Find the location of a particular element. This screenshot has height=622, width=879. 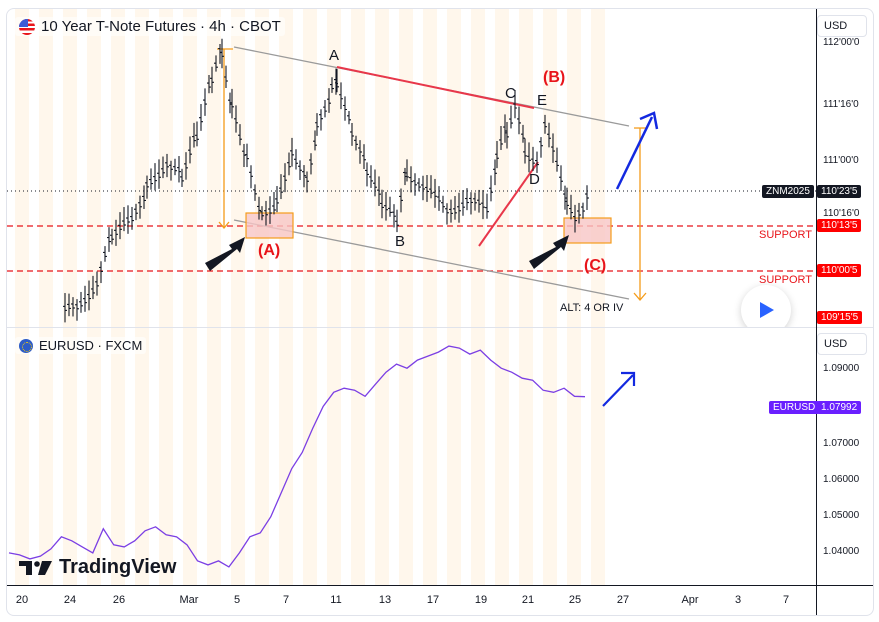

price-tick: 1.04000 is located at coordinates (841, 551).